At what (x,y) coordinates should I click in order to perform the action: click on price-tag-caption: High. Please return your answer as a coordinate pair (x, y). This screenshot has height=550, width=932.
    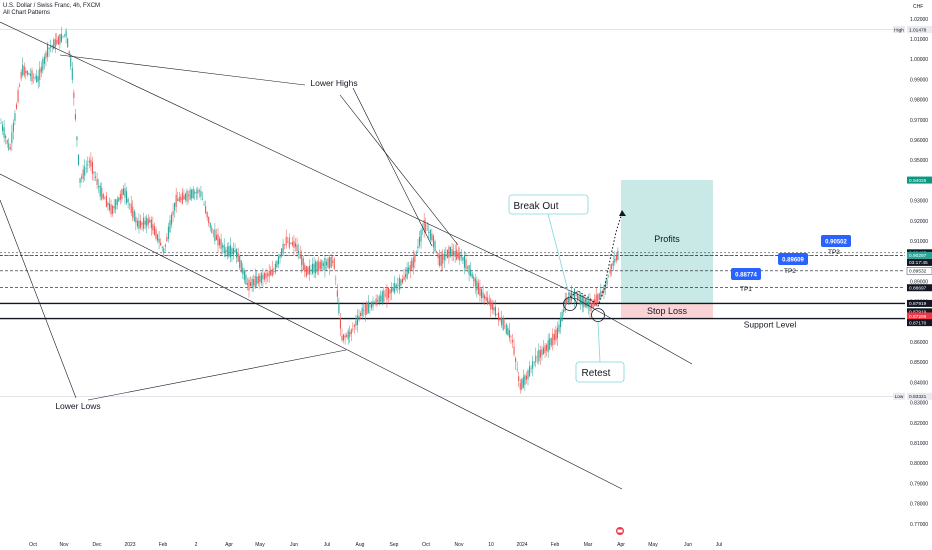
    Looking at the image, I should click on (899, 30).